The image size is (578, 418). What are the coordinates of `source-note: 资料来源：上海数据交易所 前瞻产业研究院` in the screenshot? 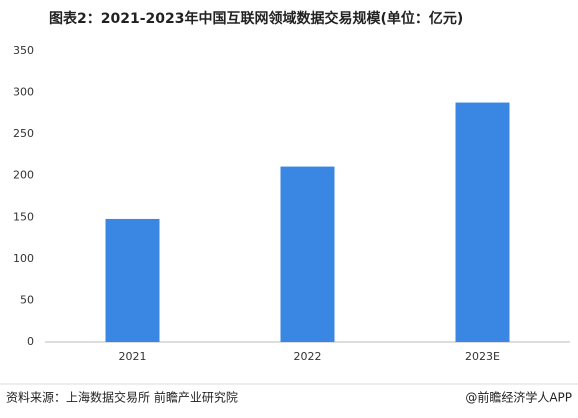 It's located at (122, 397).